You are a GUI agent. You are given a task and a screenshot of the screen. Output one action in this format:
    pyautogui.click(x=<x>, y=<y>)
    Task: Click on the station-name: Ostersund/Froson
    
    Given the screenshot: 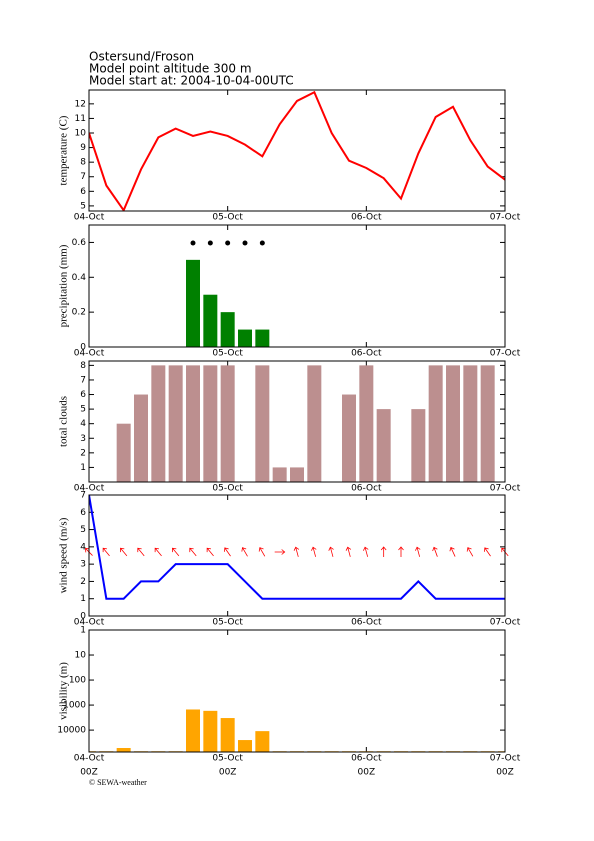 What is the action you would take?
    pyautogui.click(x=141, y=57)
    